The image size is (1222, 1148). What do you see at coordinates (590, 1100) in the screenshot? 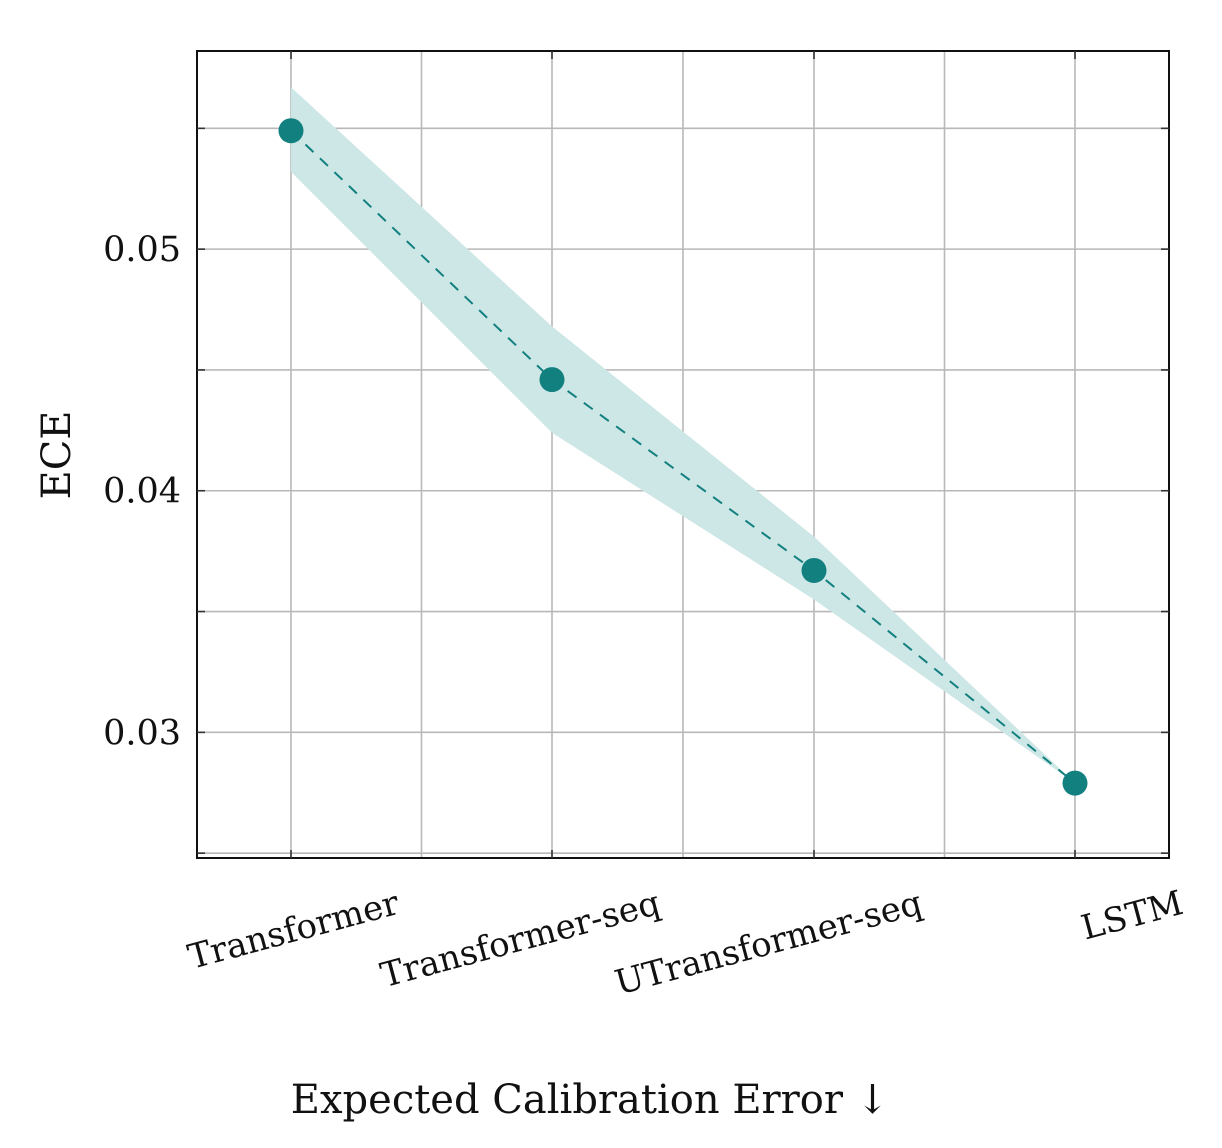
I see `x-axis-title: Expected Calibration Error ↓` at bounding box center [590, 1100].